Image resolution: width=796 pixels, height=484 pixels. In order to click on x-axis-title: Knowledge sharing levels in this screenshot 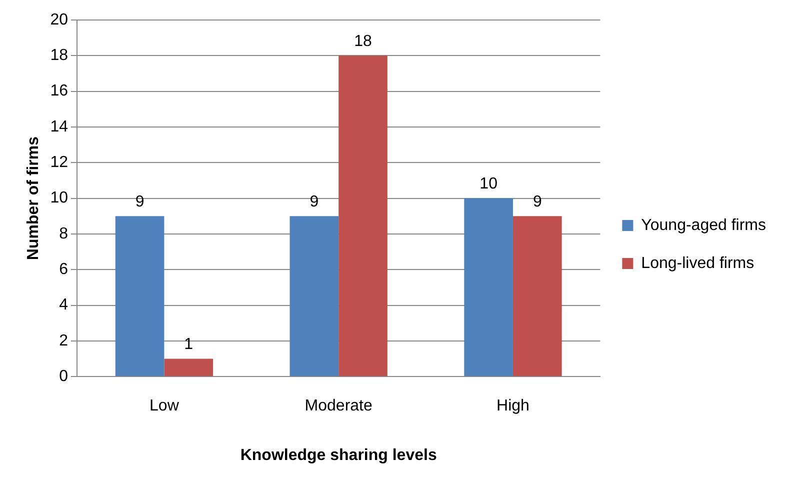, I will do `click(338, 455)`.